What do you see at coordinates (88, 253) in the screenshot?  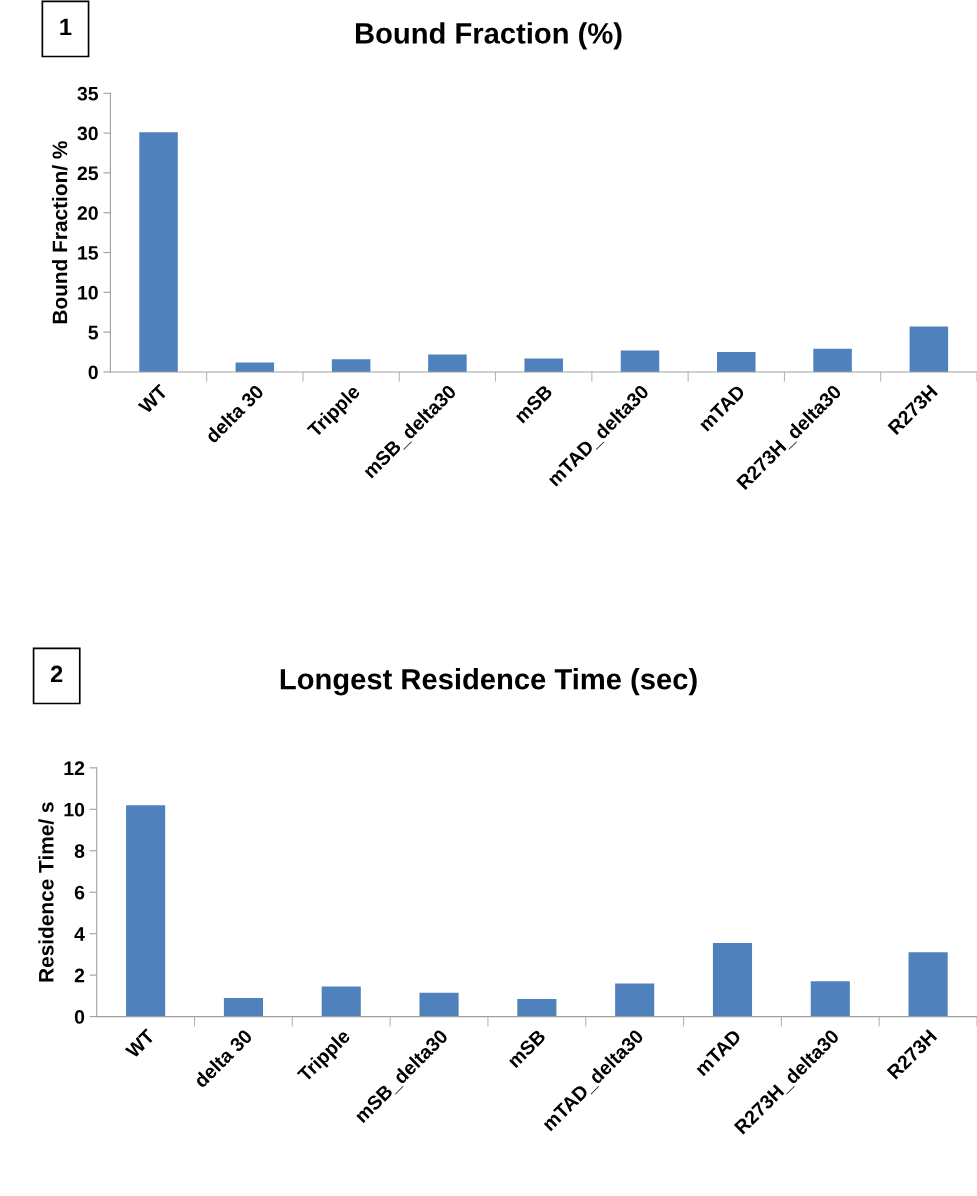 I see `y-tick-label: 15` at bounding box center [88, 253].